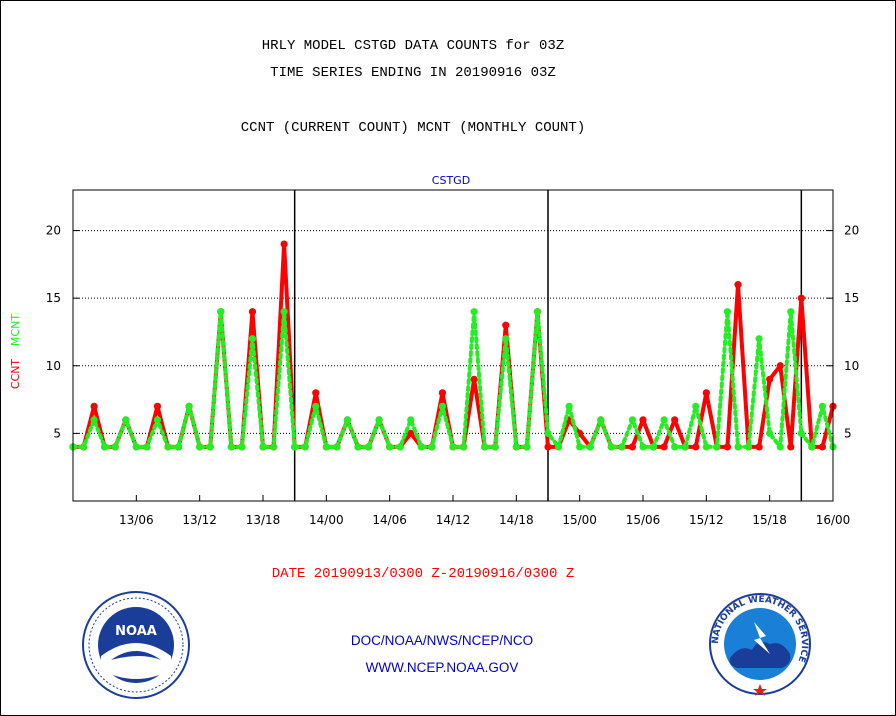 The image size is (896, 716). Describe the element at coordinates (413, 73) in the screenshot. I see `title-line-2: TIME SERIES ENDING IN 20190916 03Z` at that location.